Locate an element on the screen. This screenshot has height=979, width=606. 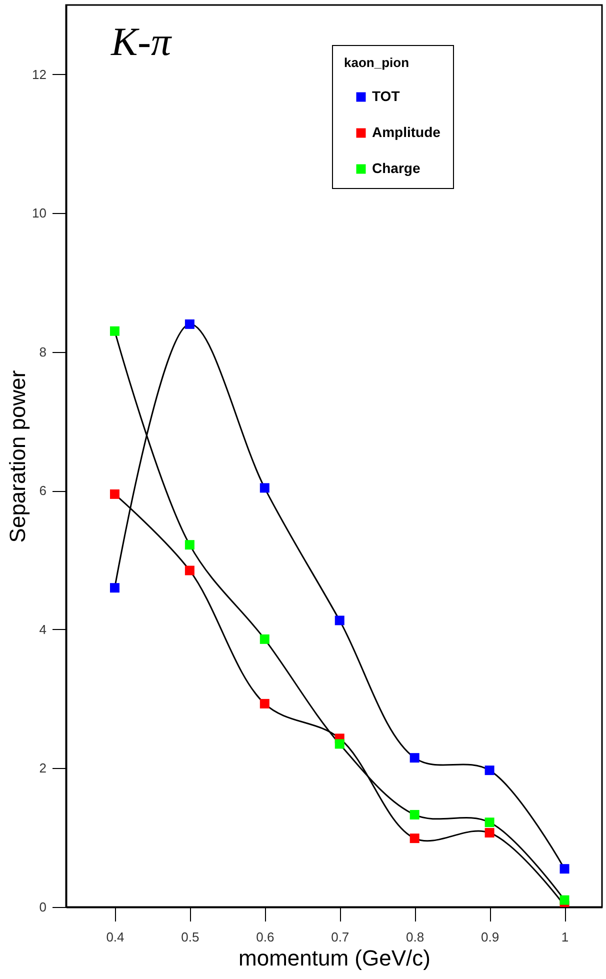
x-axis-title: momentum (GeV/c) is located at coordinates (334, 958).